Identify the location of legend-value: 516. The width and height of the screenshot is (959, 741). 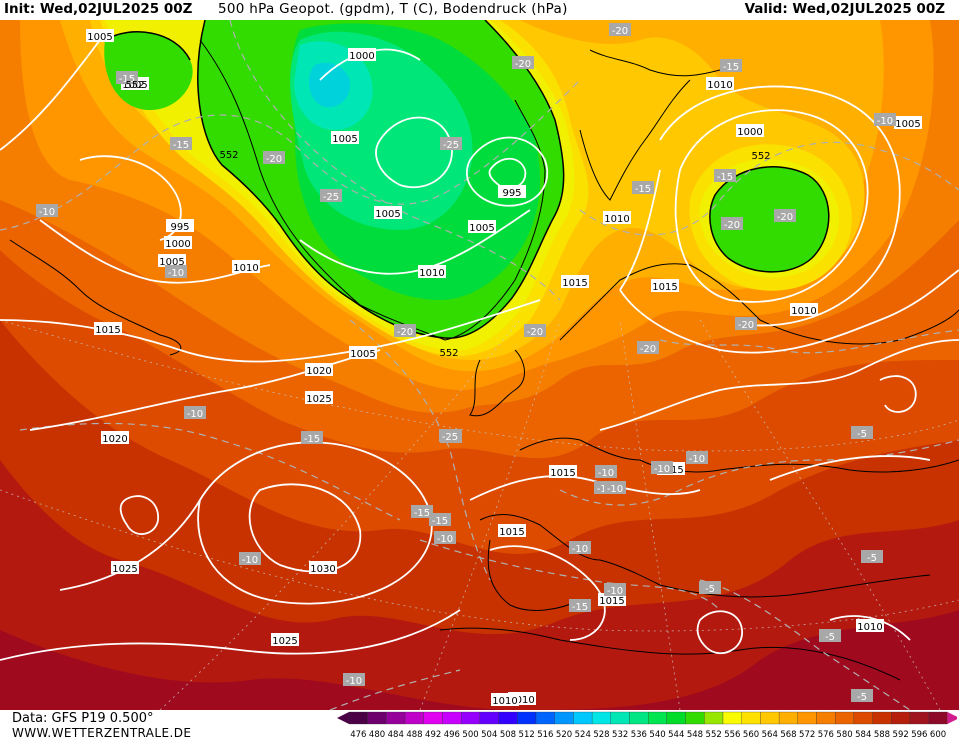
(545, 735).